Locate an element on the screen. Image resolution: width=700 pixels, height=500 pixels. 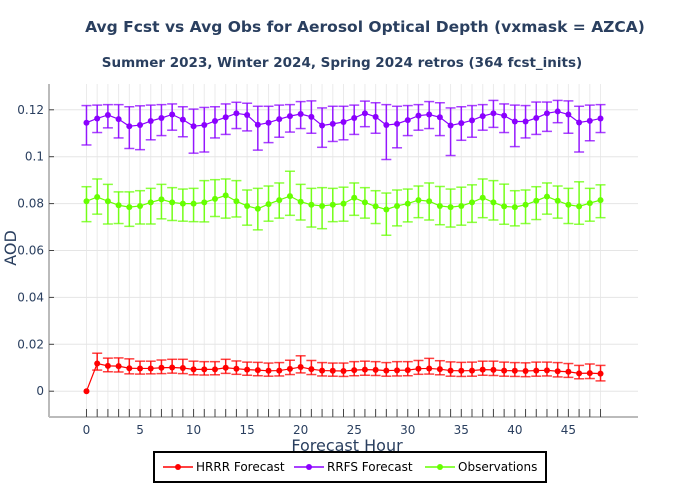
x-tick-label: 35 is located at coordinates (461, 430).